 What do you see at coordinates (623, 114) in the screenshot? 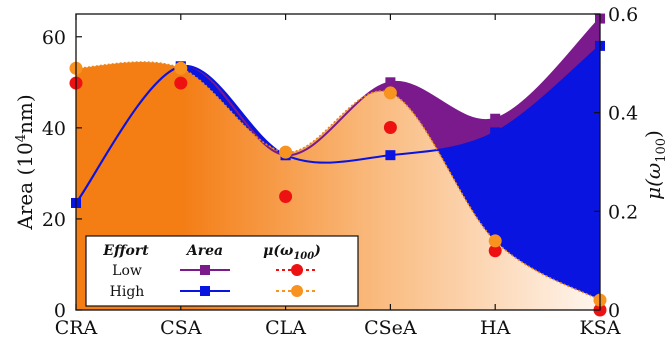
I see `y-right-tick-label: 0.4` at bounding box center [623, 114].